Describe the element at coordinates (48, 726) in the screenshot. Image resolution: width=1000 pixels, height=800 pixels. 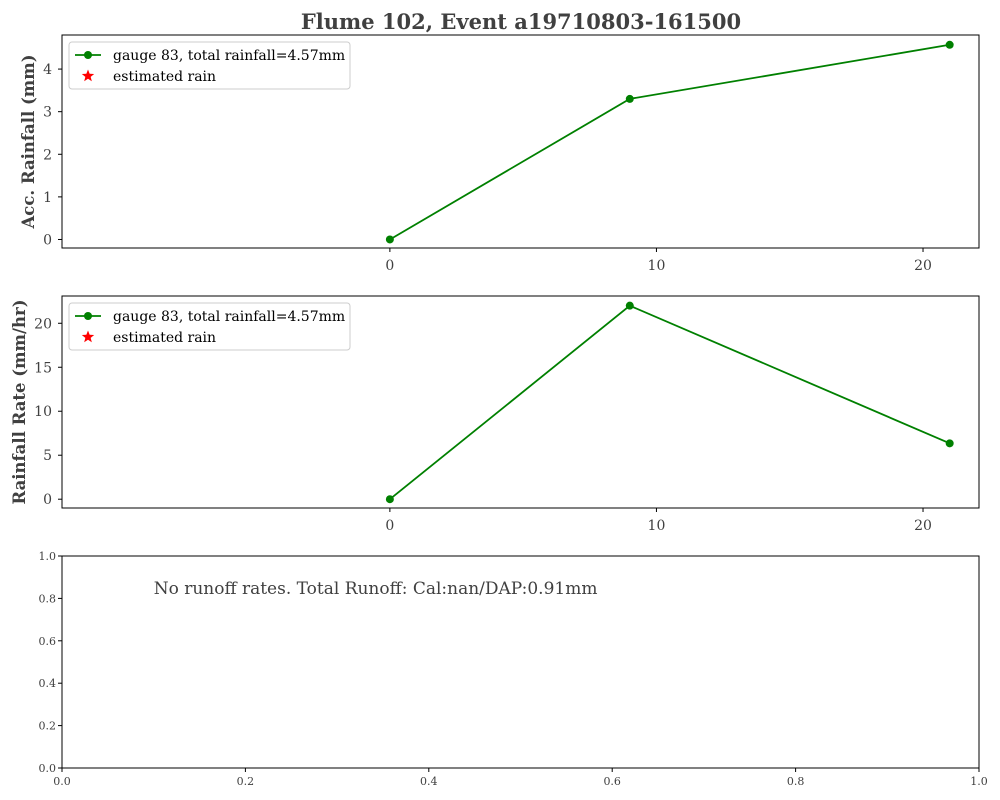
I see `y-tick-label: 0.2` at that location.